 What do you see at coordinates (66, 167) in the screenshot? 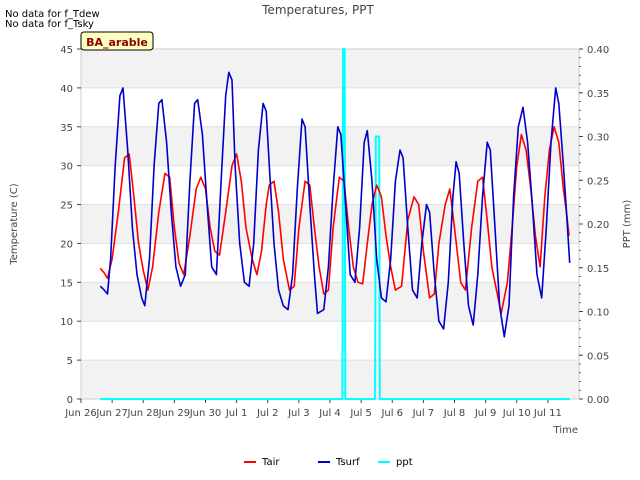
I see `y-tick-label: 30` at bounding box center [66, 167].